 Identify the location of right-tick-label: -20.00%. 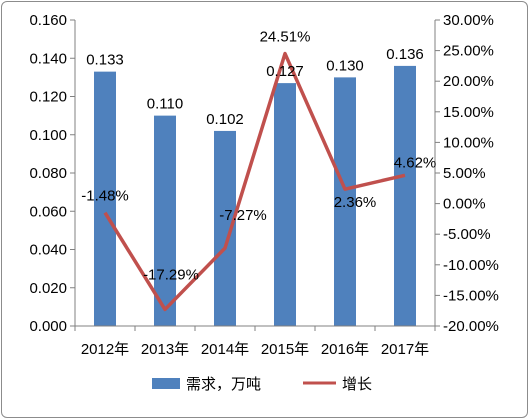
(471, 326).